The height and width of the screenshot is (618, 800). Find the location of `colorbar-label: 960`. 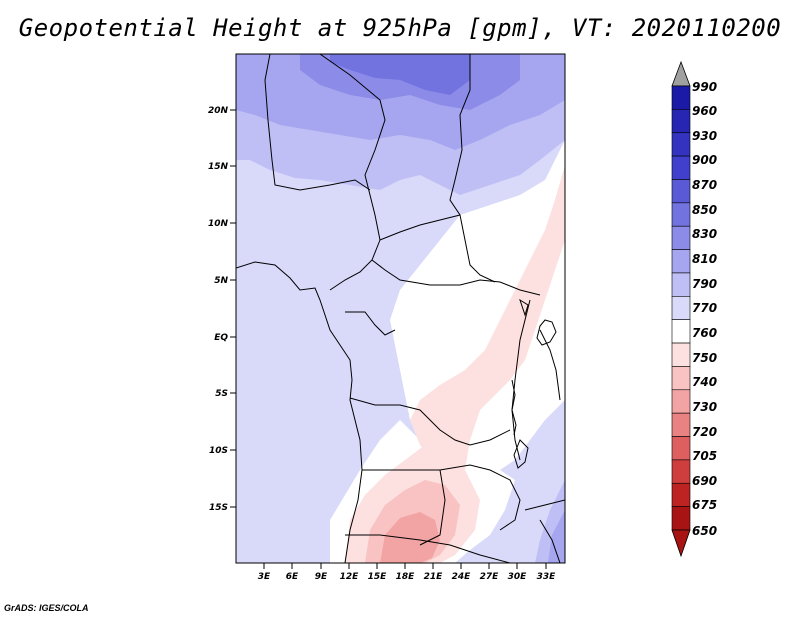

colorbar-label: 960 is located at coordinates (704, 111).